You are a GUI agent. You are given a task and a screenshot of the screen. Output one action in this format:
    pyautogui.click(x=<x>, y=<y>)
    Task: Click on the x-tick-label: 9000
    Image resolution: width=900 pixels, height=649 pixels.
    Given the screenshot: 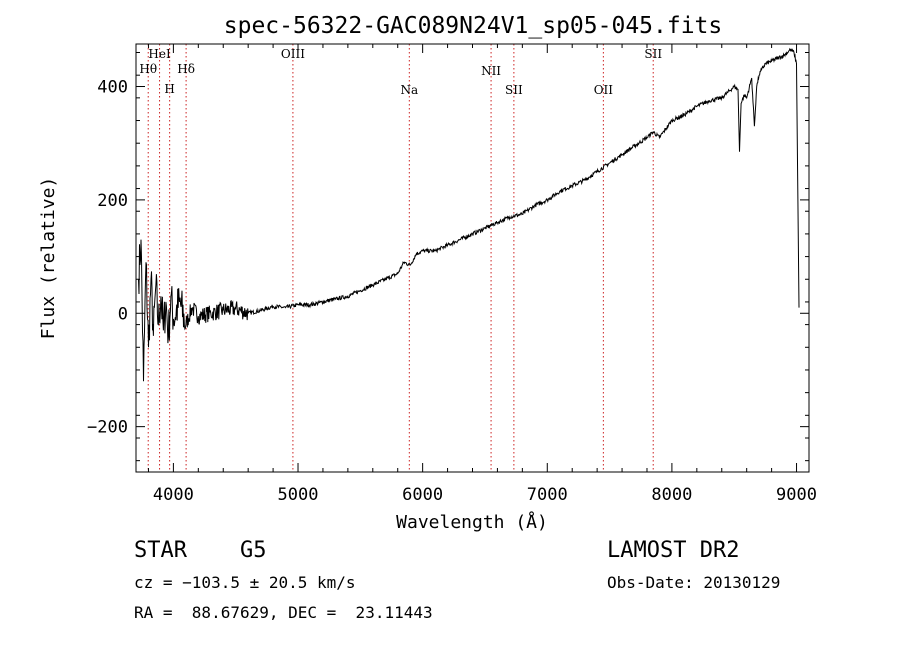 What is the action you would take?
    pyautogui.click(x=796, y=495)
    